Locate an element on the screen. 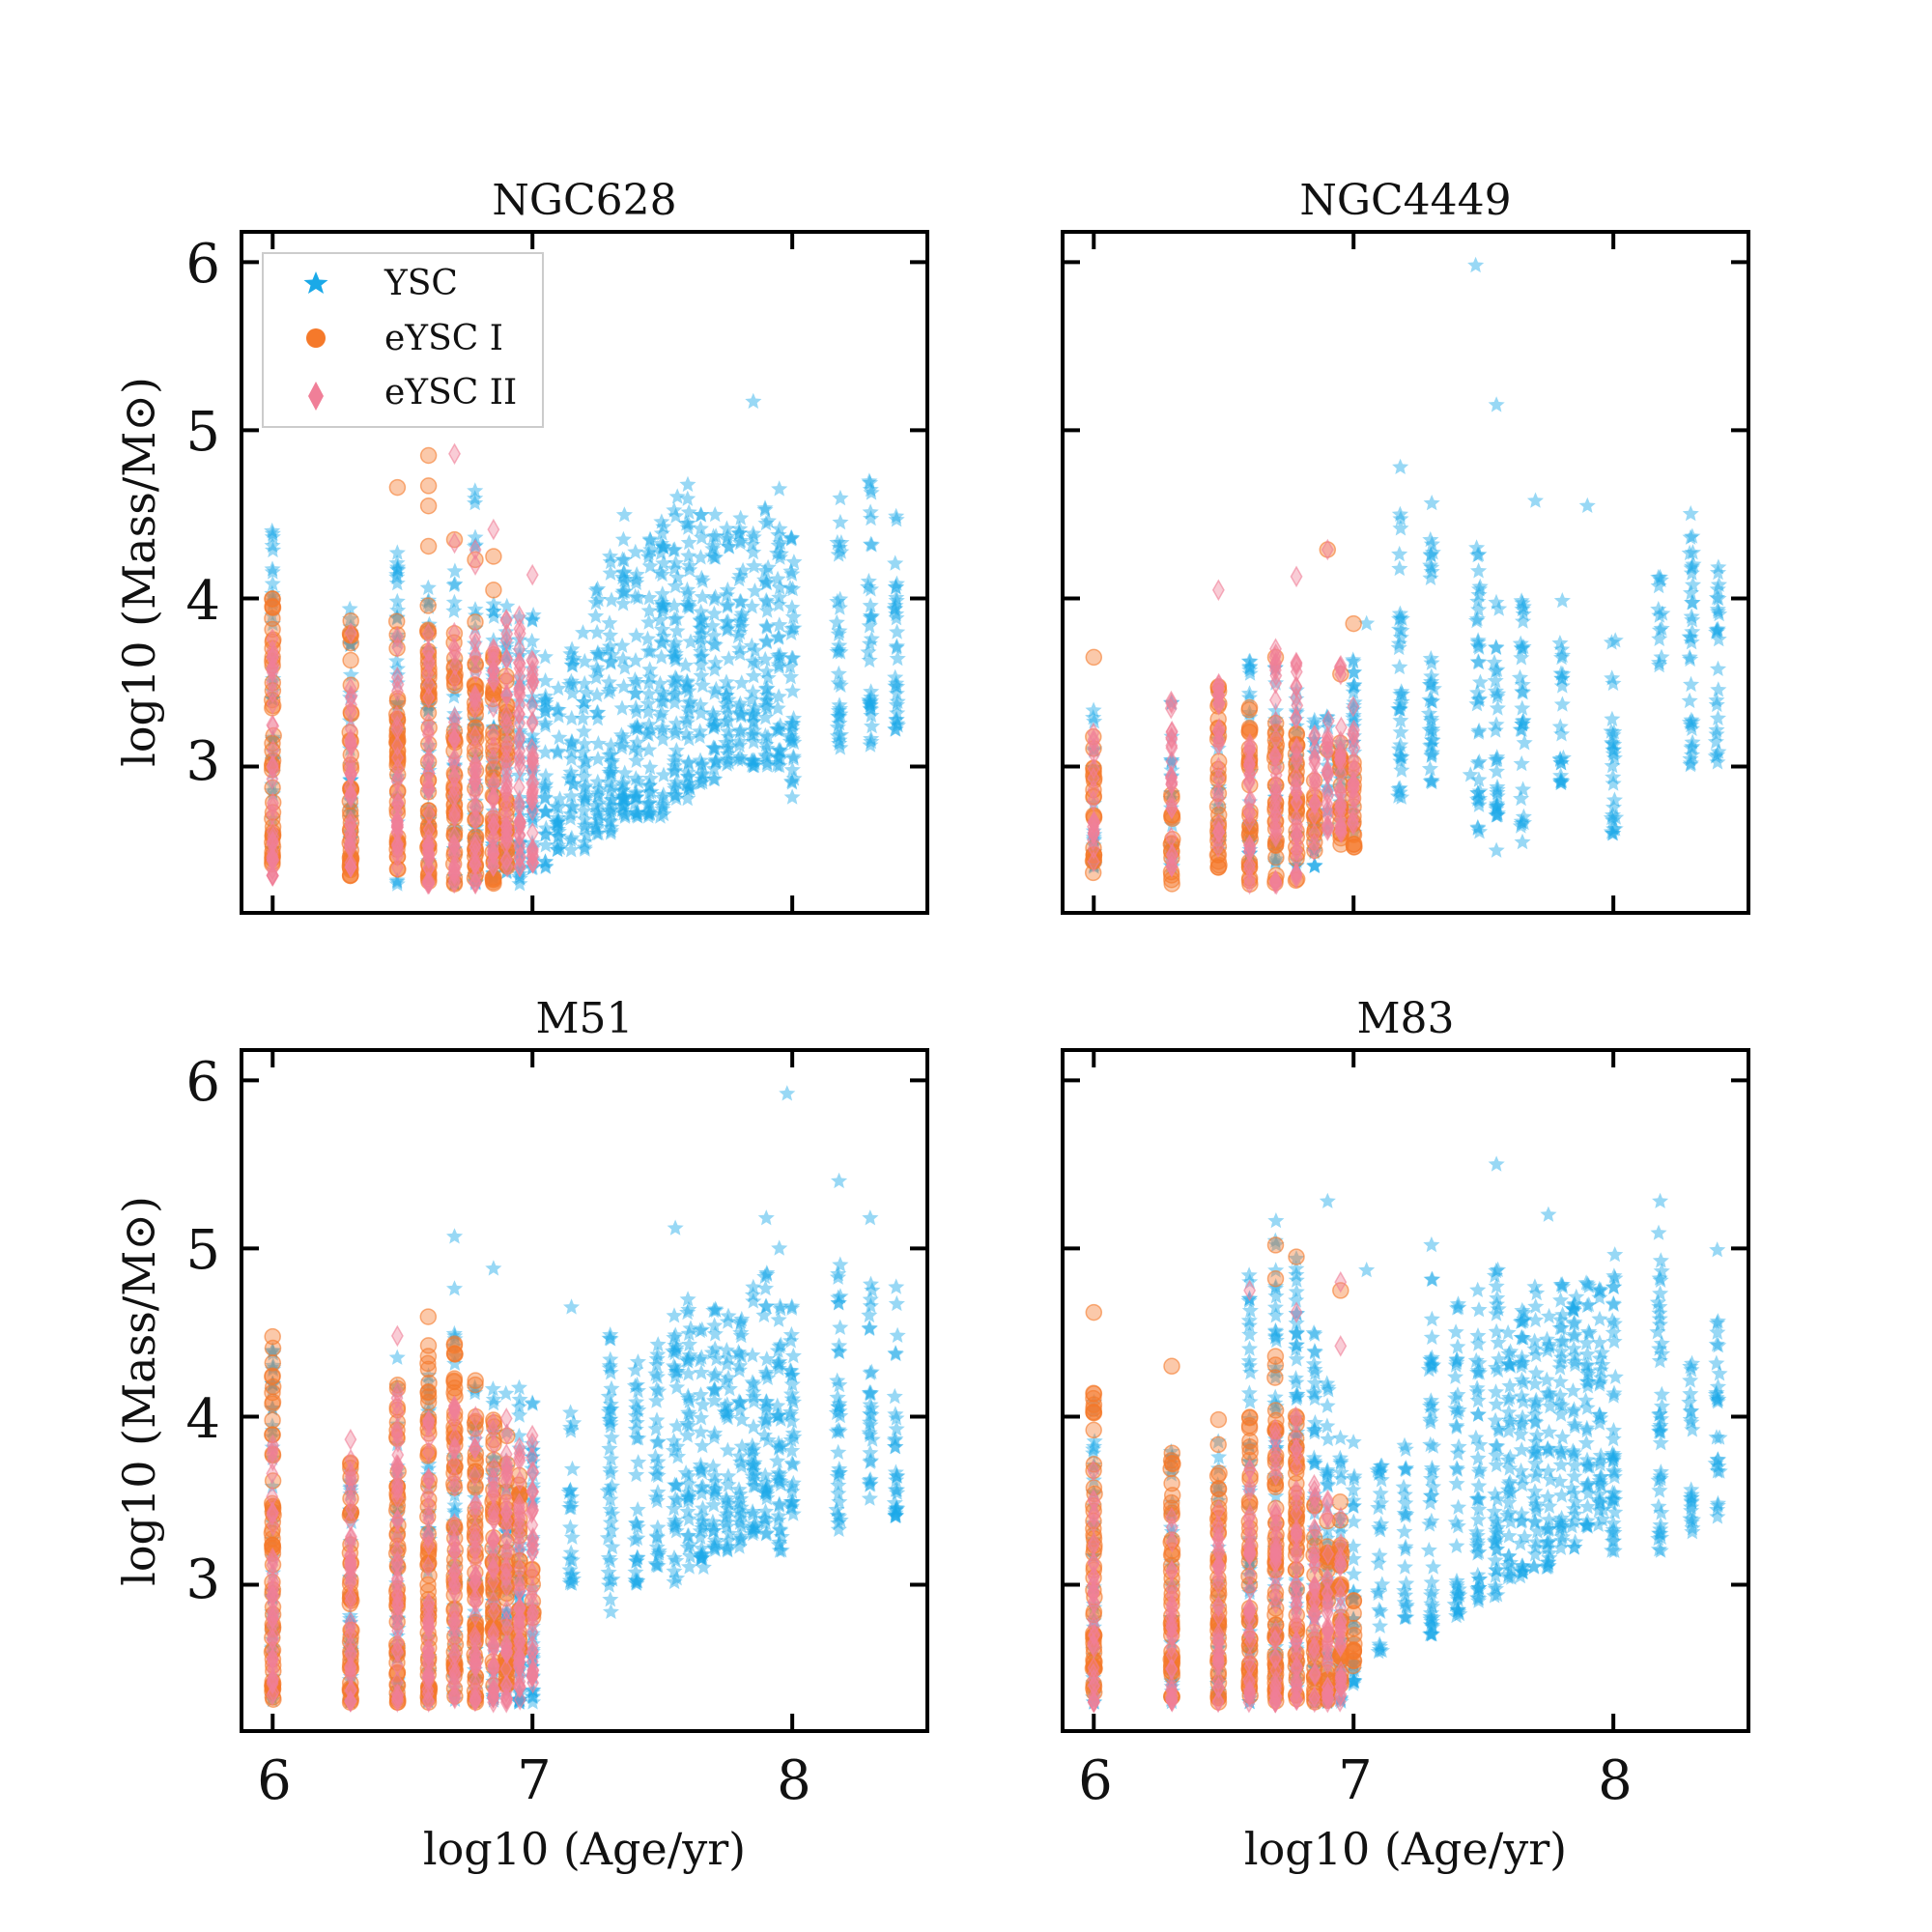 The image size is (1932, 1932). panel-title: NGC628 is located at coordinates (584, 200).